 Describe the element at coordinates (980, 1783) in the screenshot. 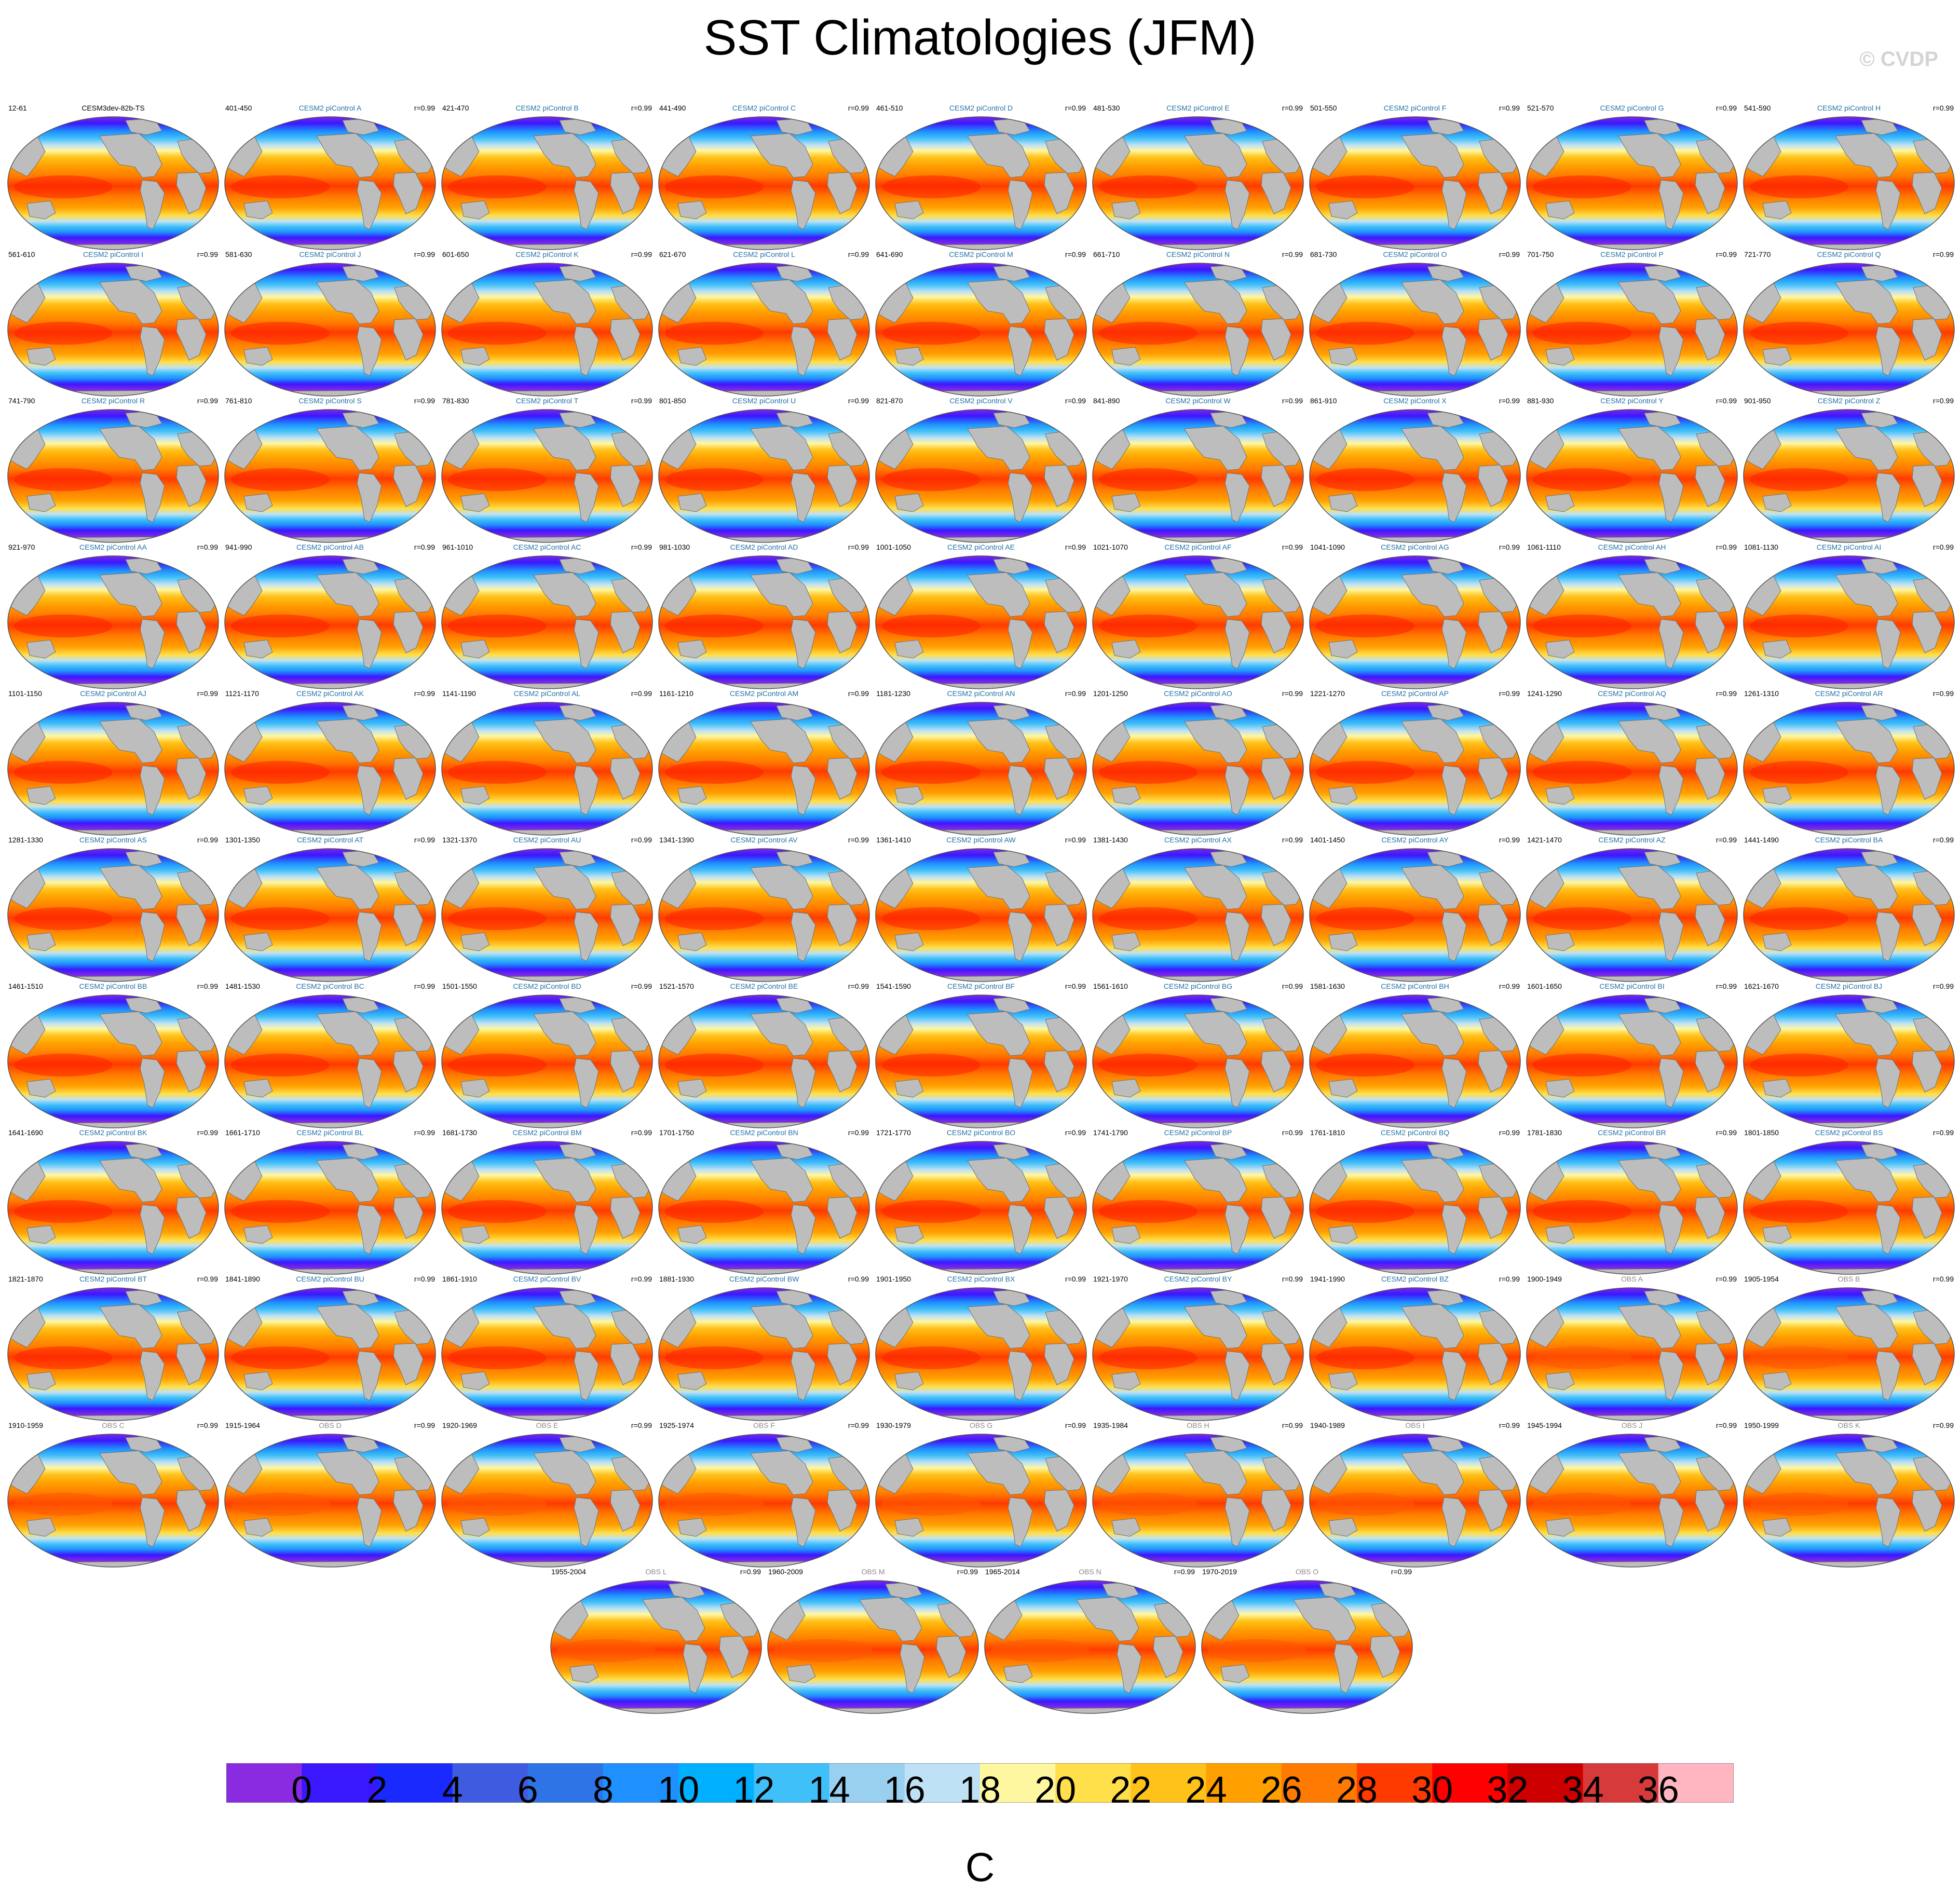

I see `colorbar` at that location.